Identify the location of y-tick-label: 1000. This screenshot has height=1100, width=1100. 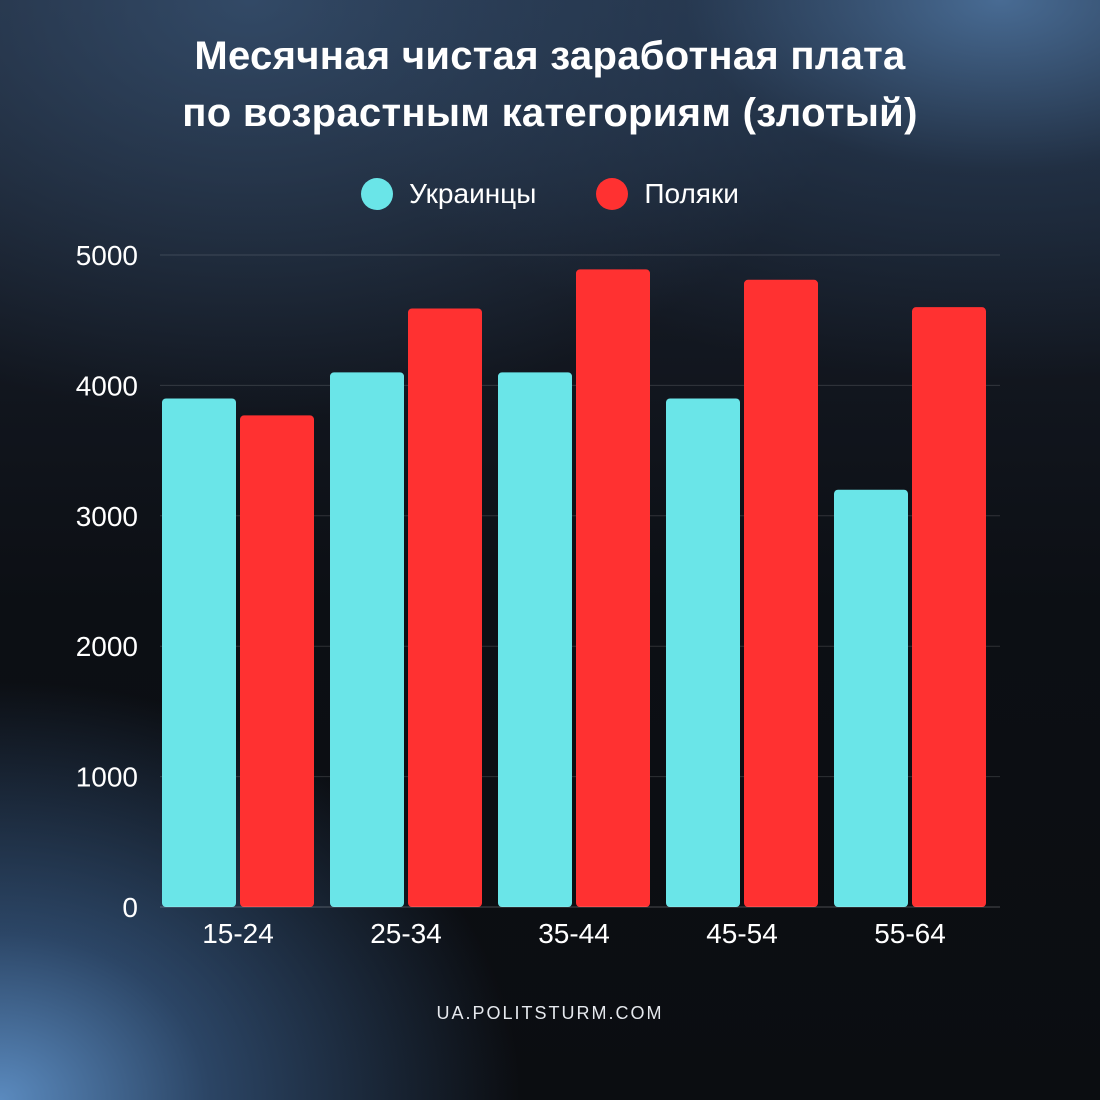
(107, 777).